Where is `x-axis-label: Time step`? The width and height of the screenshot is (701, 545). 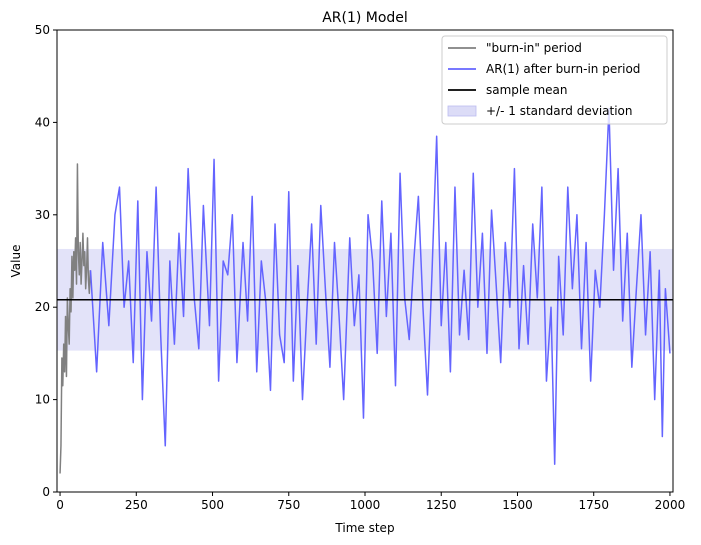
x-axis-label: Time step is located at coordinates (364, 528).